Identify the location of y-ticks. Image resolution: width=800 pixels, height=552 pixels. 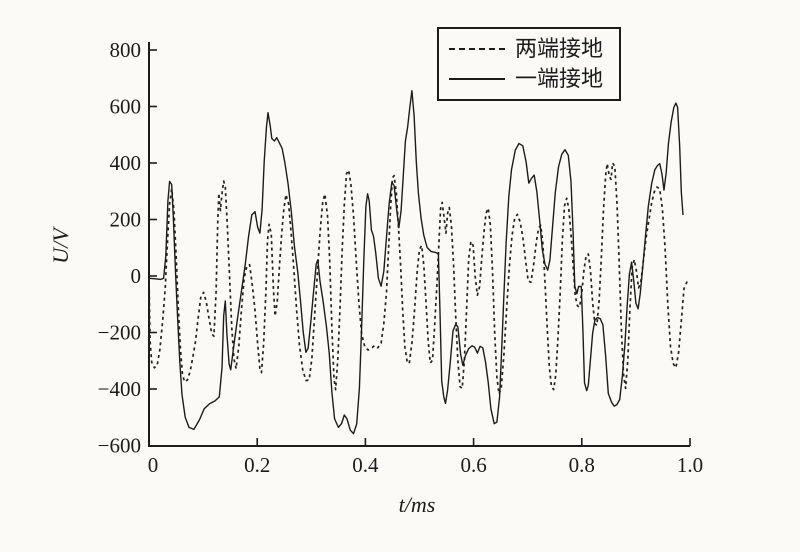
(153, 219).